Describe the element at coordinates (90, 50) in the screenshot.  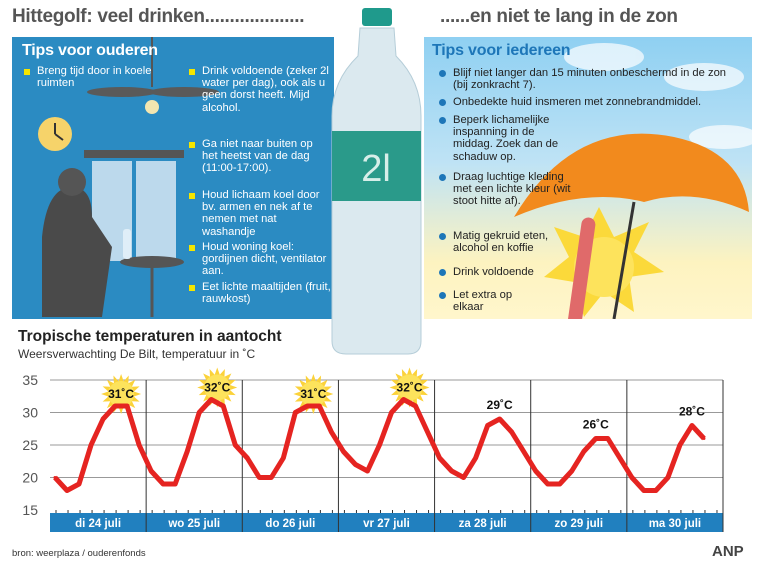
I see `elderly-heading: Tips voor ouderen` at that location.